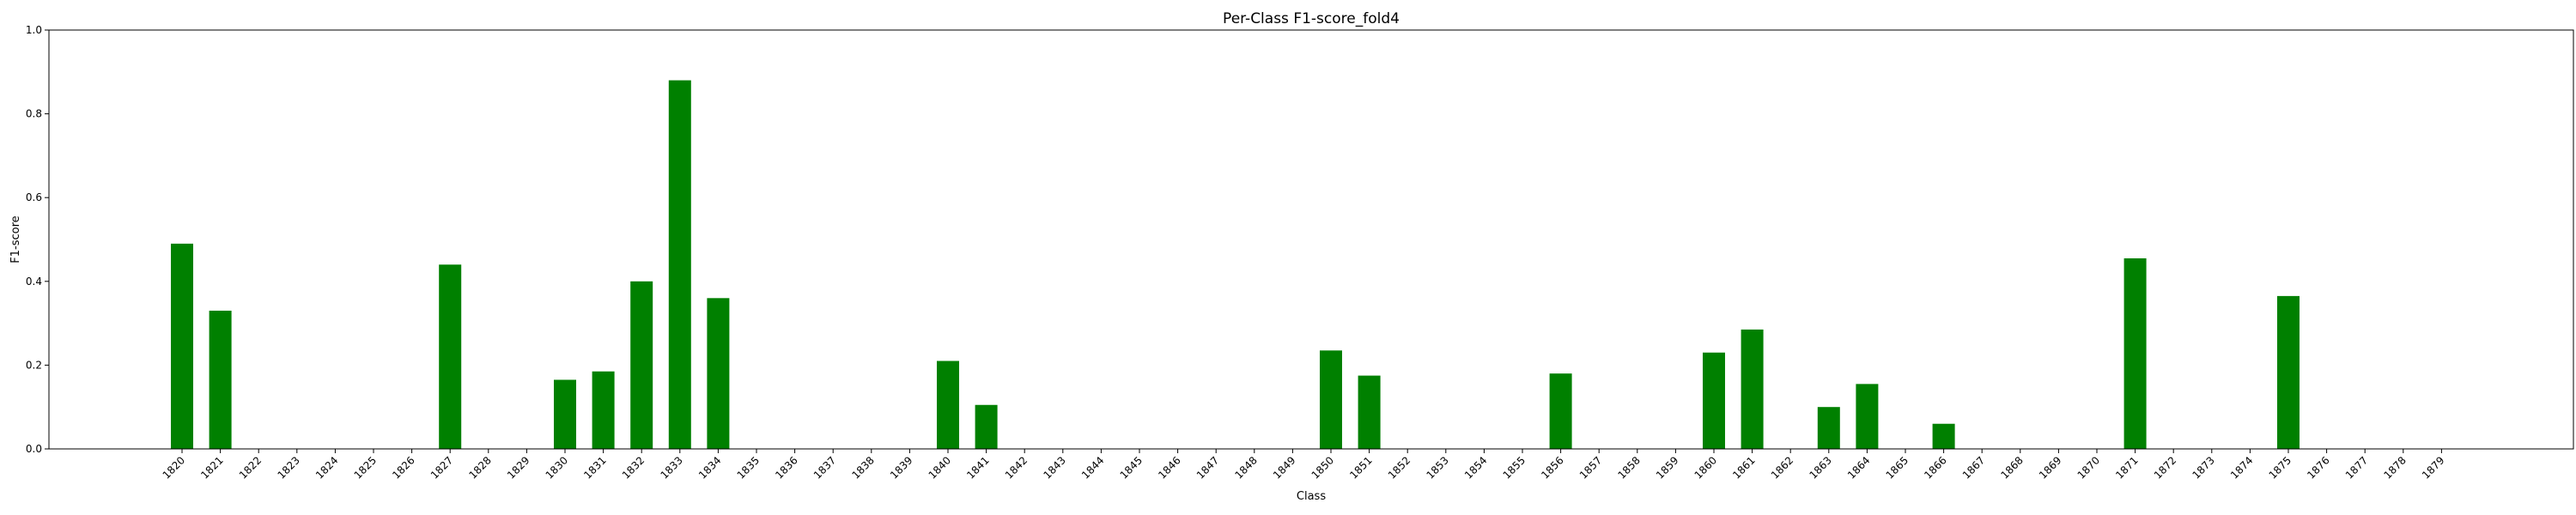 The image size is (2576, 515). Describe the element at coordinates (1360, 467) in the screenshot. I see `x-tick-label: 1851` at that location.